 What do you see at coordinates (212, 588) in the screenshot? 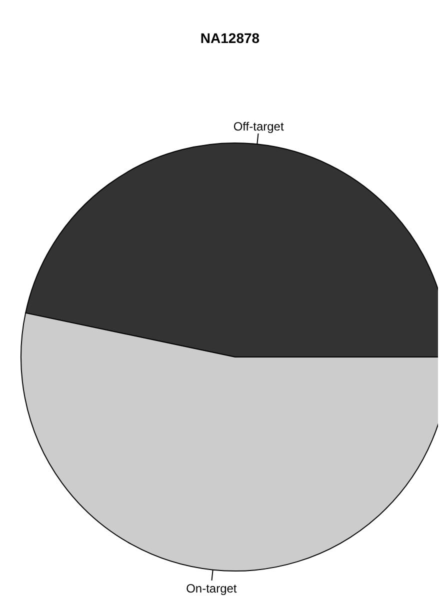
I see `slice-label: On-target` at bounding box center [212, 588].